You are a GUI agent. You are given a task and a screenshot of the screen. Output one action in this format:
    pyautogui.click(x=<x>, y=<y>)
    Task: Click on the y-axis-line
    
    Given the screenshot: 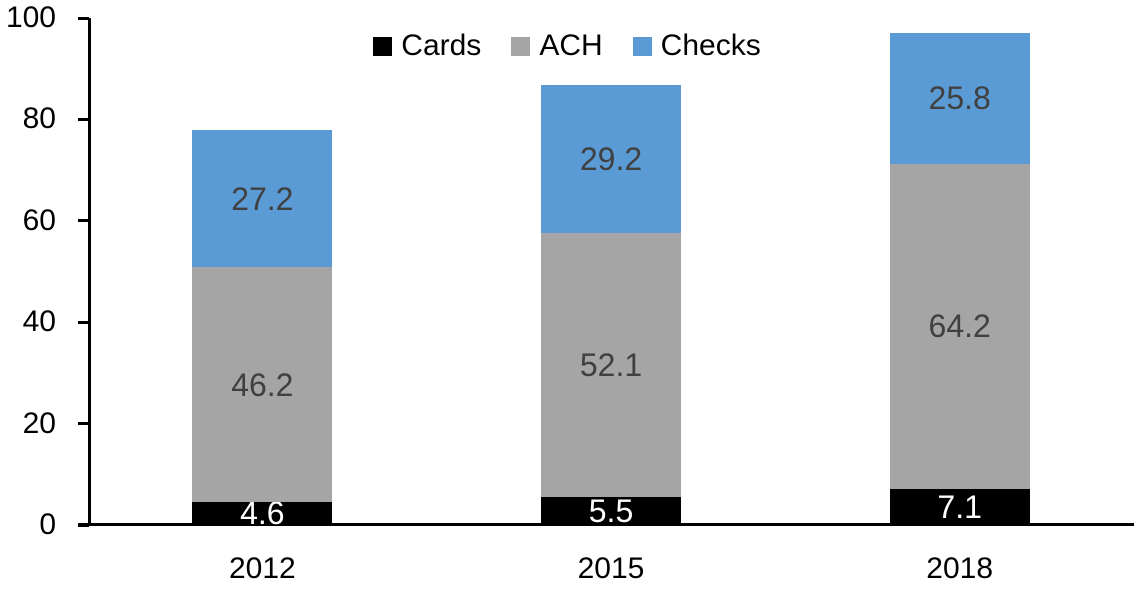 What is the action you would take?
    pyautogui.click(x=89, y=272)
    